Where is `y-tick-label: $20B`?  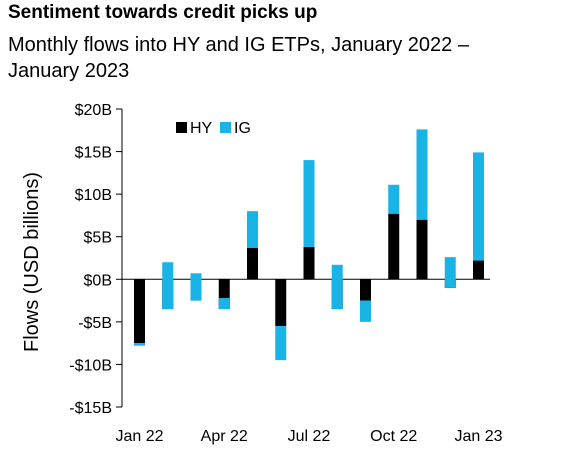
y-tick-label: $20B is located at coordinates (93, 110).